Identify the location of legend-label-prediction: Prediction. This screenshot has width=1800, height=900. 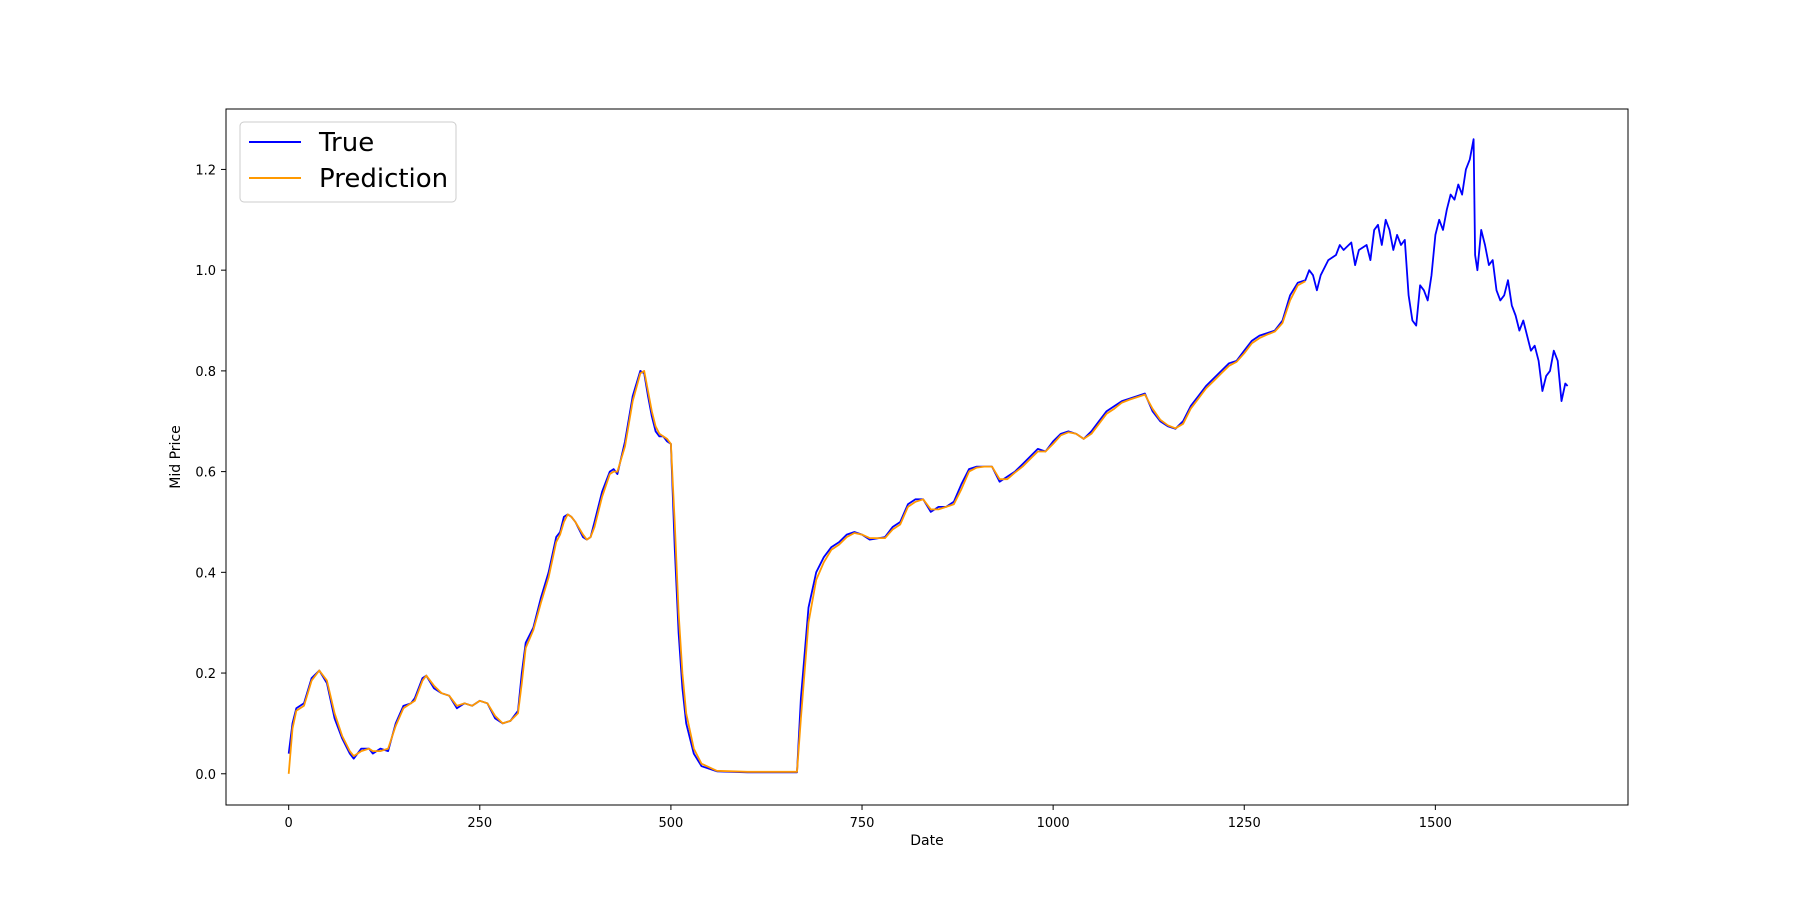
(383, 179).